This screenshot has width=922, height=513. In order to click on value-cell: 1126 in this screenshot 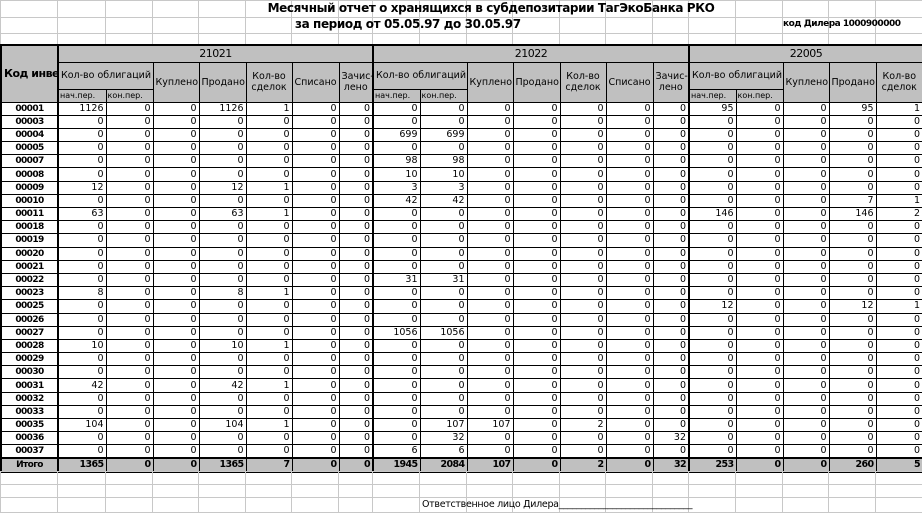, I will do `click(222, 108)`.